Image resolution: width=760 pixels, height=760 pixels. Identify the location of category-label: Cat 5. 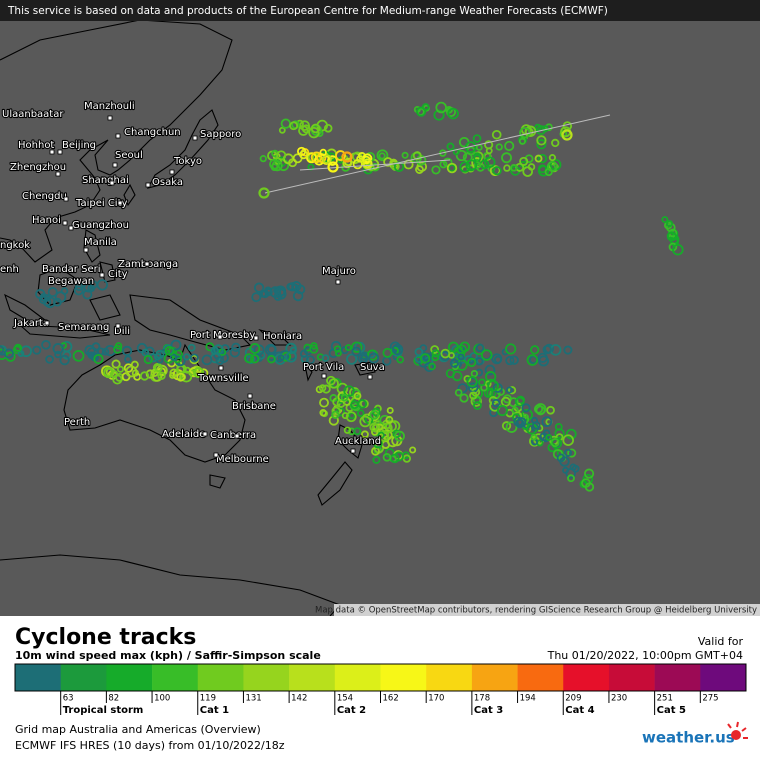
(671, 710).